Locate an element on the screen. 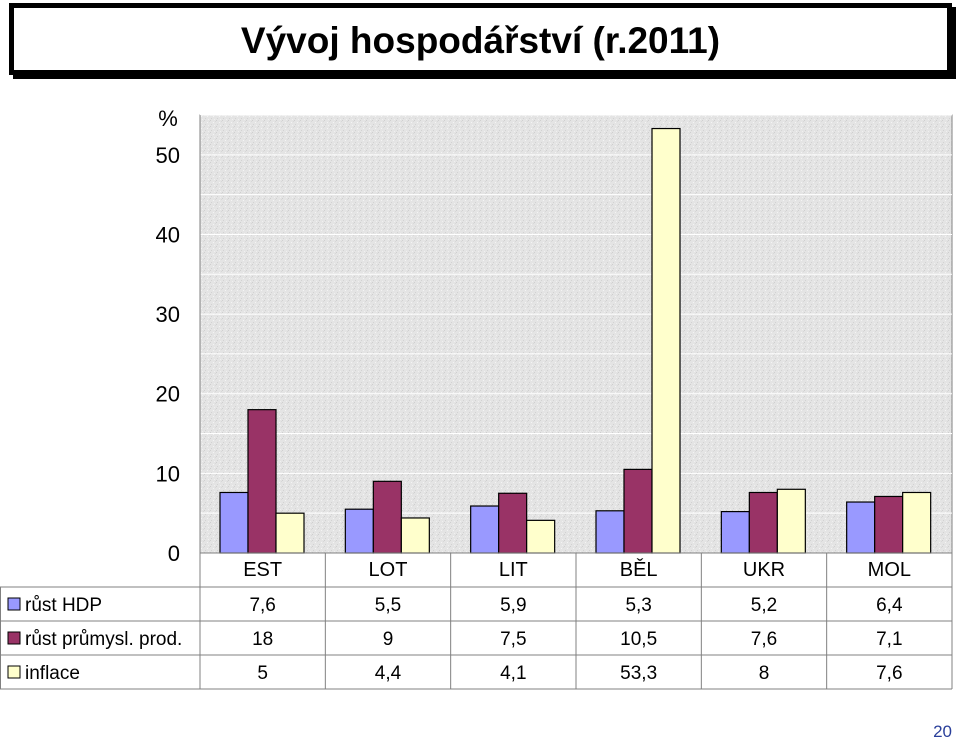 This screenshot has width=960, height=754. y-tick-label: 10 is located at coordinates (168, 473).